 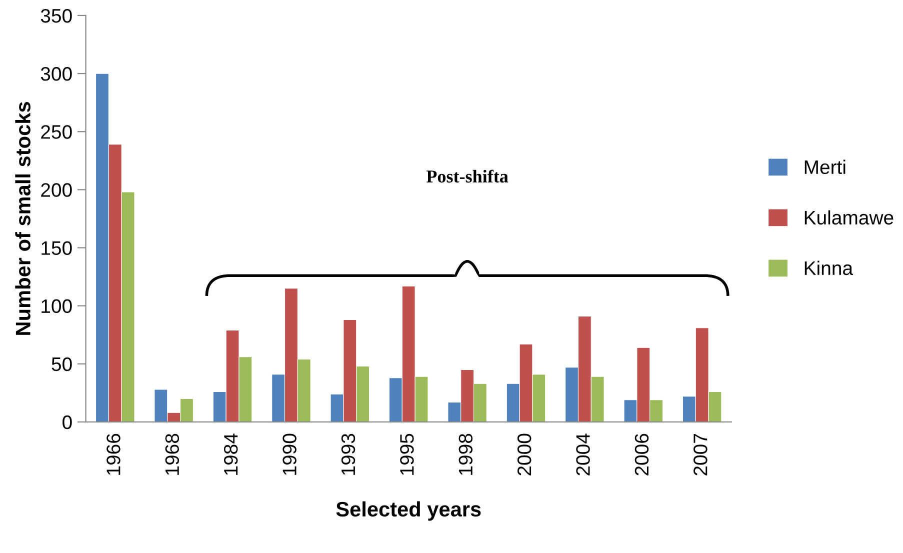 What do you see at coordinates (57, 306) in the screenshot?
I see `y-tick-label: 100` at bounding box center [57, 306].